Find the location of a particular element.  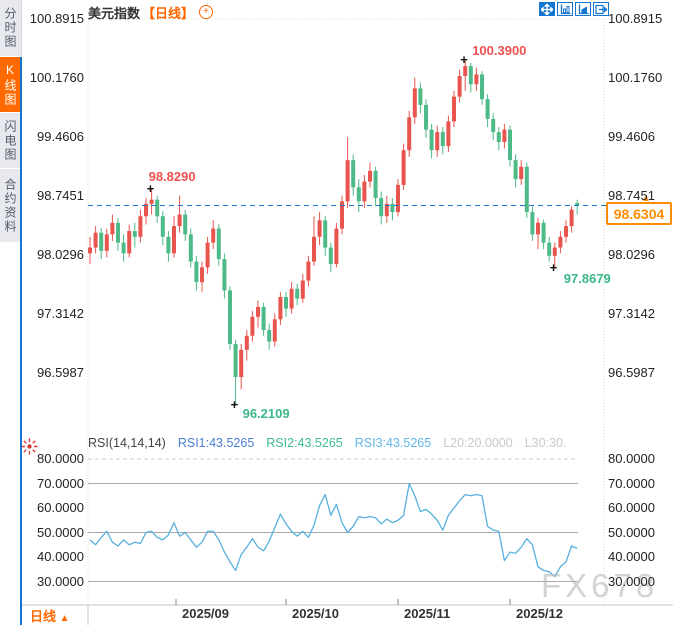

instrument-title: 美元指数 is located at coordinates (114, 13).